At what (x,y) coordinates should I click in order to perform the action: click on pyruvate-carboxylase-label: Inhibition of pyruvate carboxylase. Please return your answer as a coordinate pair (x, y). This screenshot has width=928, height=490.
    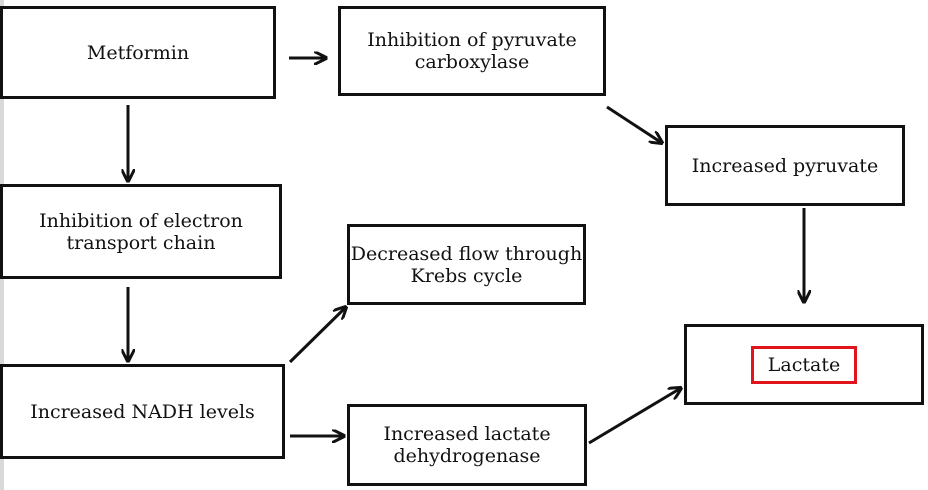
    Looking at the image, I should click on (472, 51).